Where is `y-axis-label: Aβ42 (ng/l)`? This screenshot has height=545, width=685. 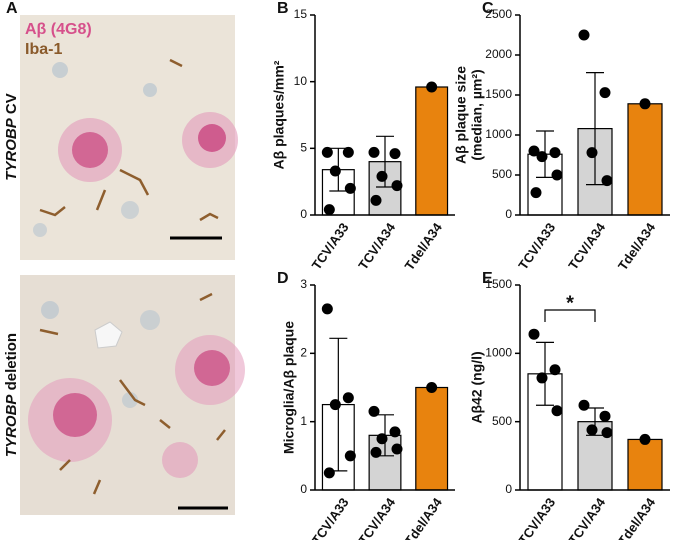 y-axis-label: Aβ42 (ng/l) is located at coordinates (477, 387).